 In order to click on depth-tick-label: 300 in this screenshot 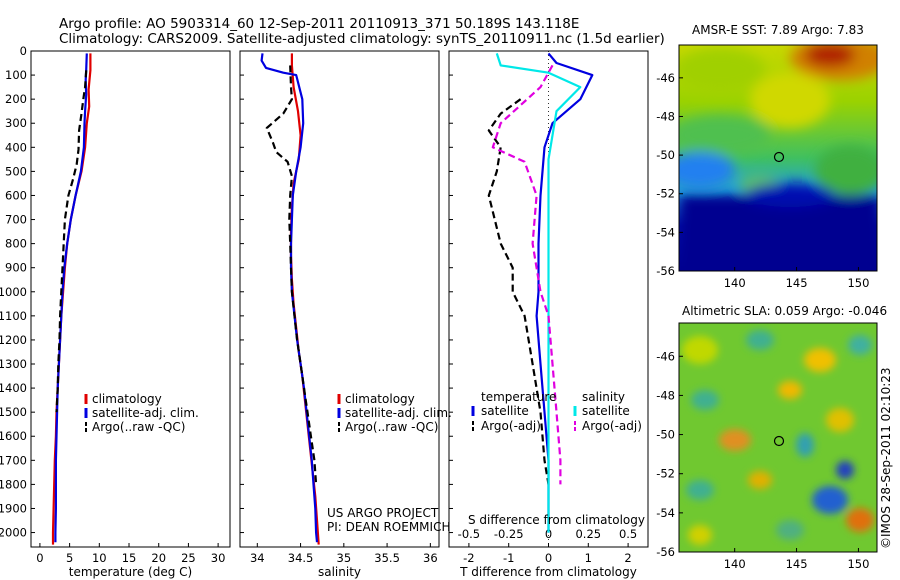, I will do `click(16, 123)`.